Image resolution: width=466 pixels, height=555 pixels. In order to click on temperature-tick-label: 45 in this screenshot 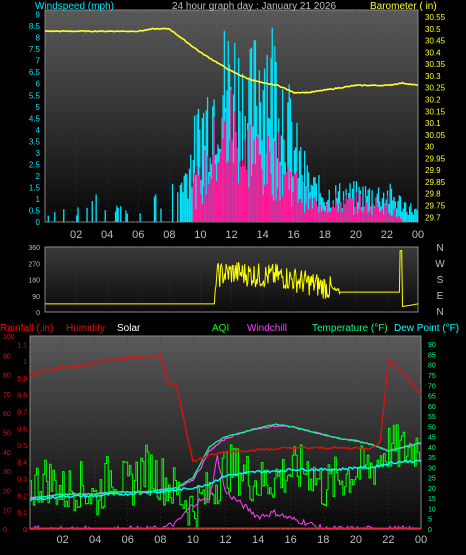, I will do `click(432, 438)`.